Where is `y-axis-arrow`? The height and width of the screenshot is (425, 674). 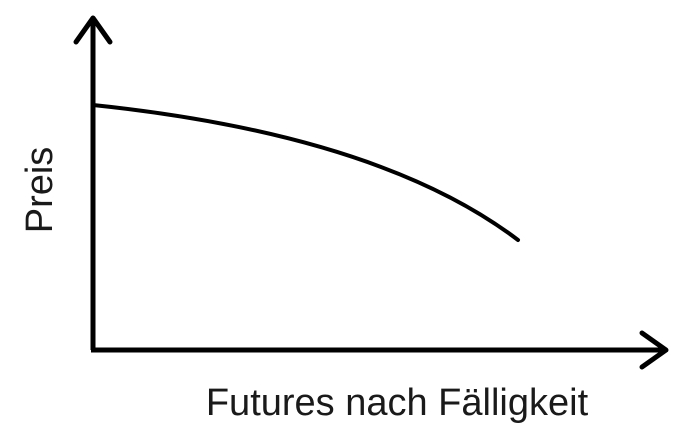 y-axis-arrow is located at coordinates (93, 30).